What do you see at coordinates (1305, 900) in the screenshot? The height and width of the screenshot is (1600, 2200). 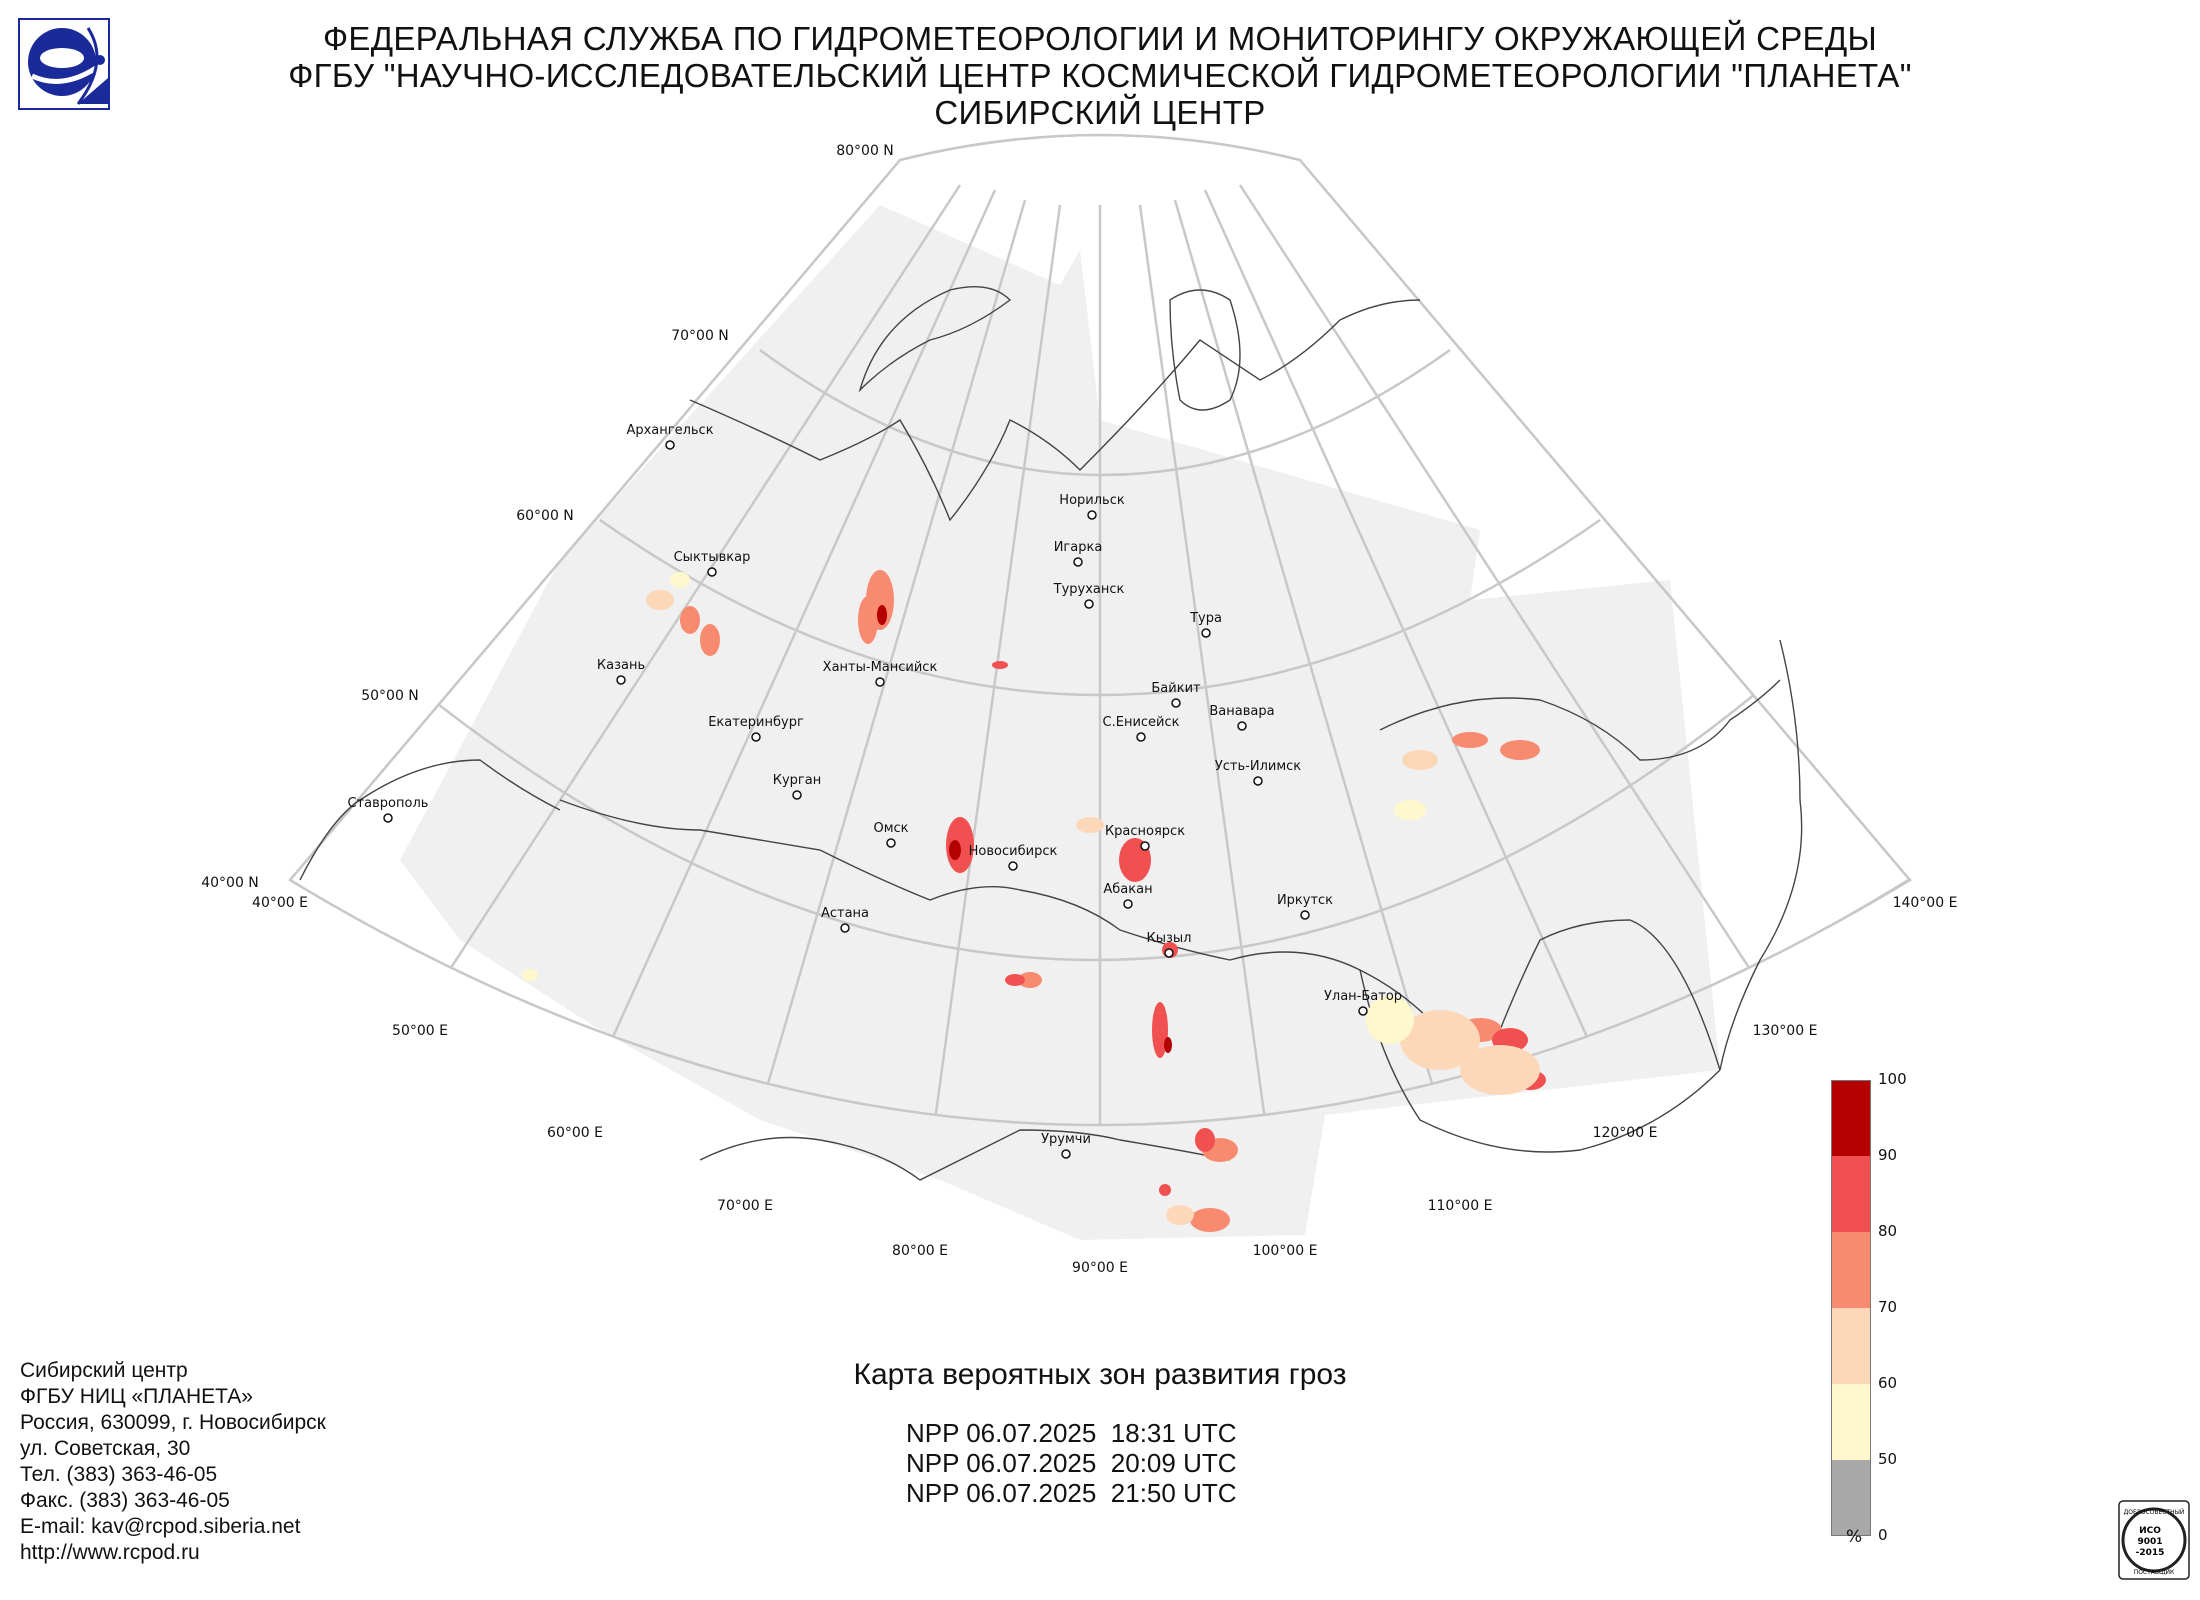 I see `city-label: Иркутск` at bounding box center [1305, 900].